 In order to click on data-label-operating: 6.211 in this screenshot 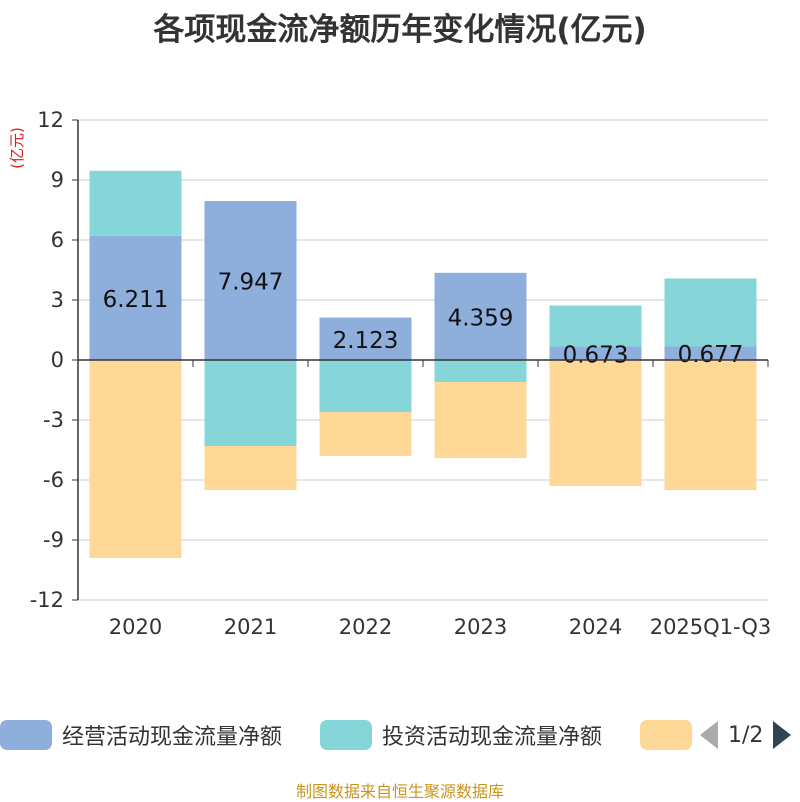, I will do `click(136, 300)`.